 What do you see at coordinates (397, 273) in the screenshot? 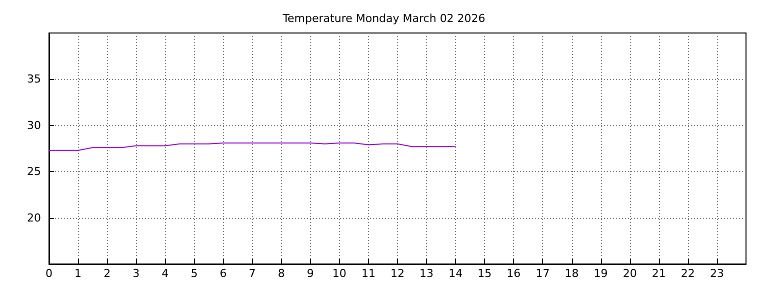
I see `x-tick-label: 12` at bounding box center [397, 273].